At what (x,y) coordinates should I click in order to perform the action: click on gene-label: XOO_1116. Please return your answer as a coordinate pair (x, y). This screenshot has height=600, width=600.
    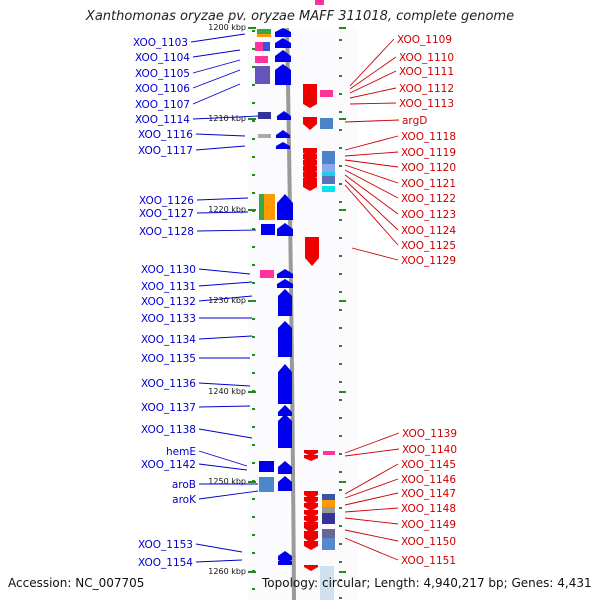
    Looking at the image, I should click on (165, 135).